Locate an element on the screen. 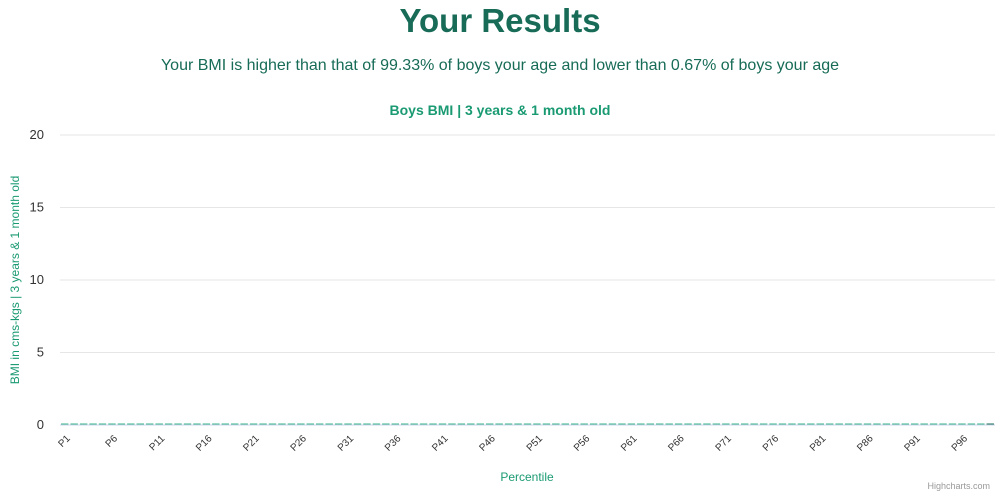  bar-p88 is located at coordinates (886, 424).